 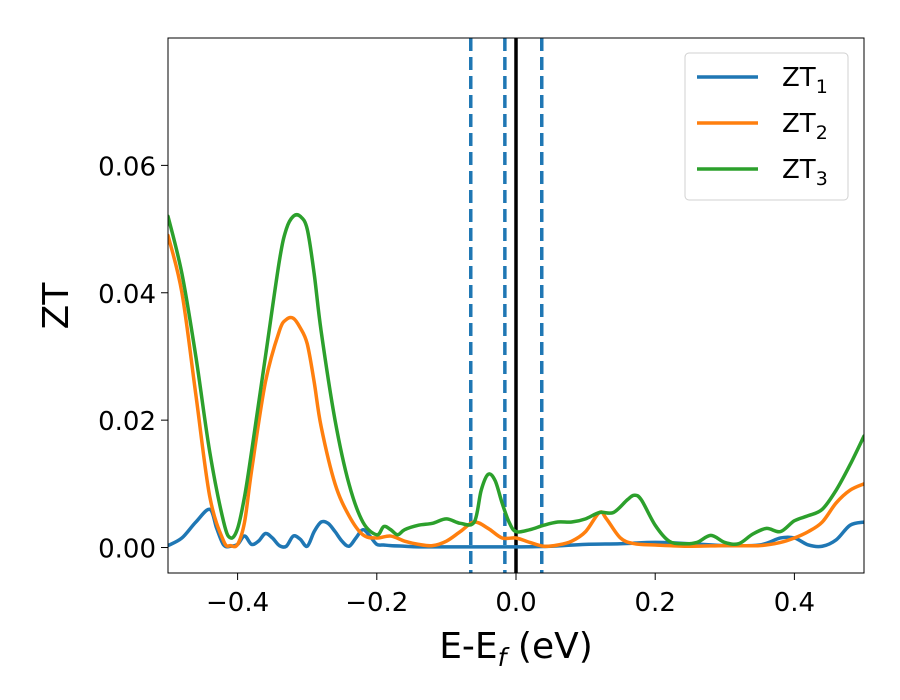 What do you see at coordinates (506, 305) in the screenshot?
I see `vertical-lines` at bounding box center [506, 305].